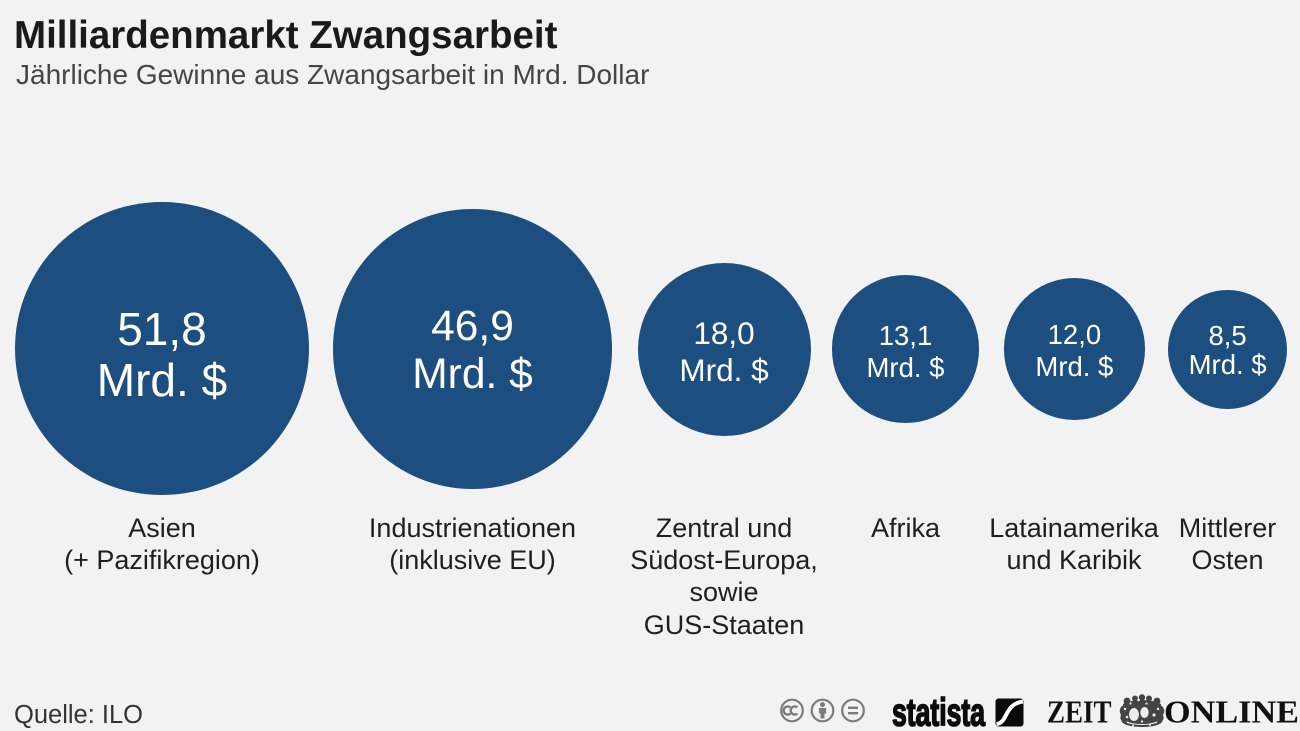 The height and width of the screenshot is (731, 1300). Describe the element at coordinates (938, 710) in the screenshot. I see `svg-text: statista` at that location.